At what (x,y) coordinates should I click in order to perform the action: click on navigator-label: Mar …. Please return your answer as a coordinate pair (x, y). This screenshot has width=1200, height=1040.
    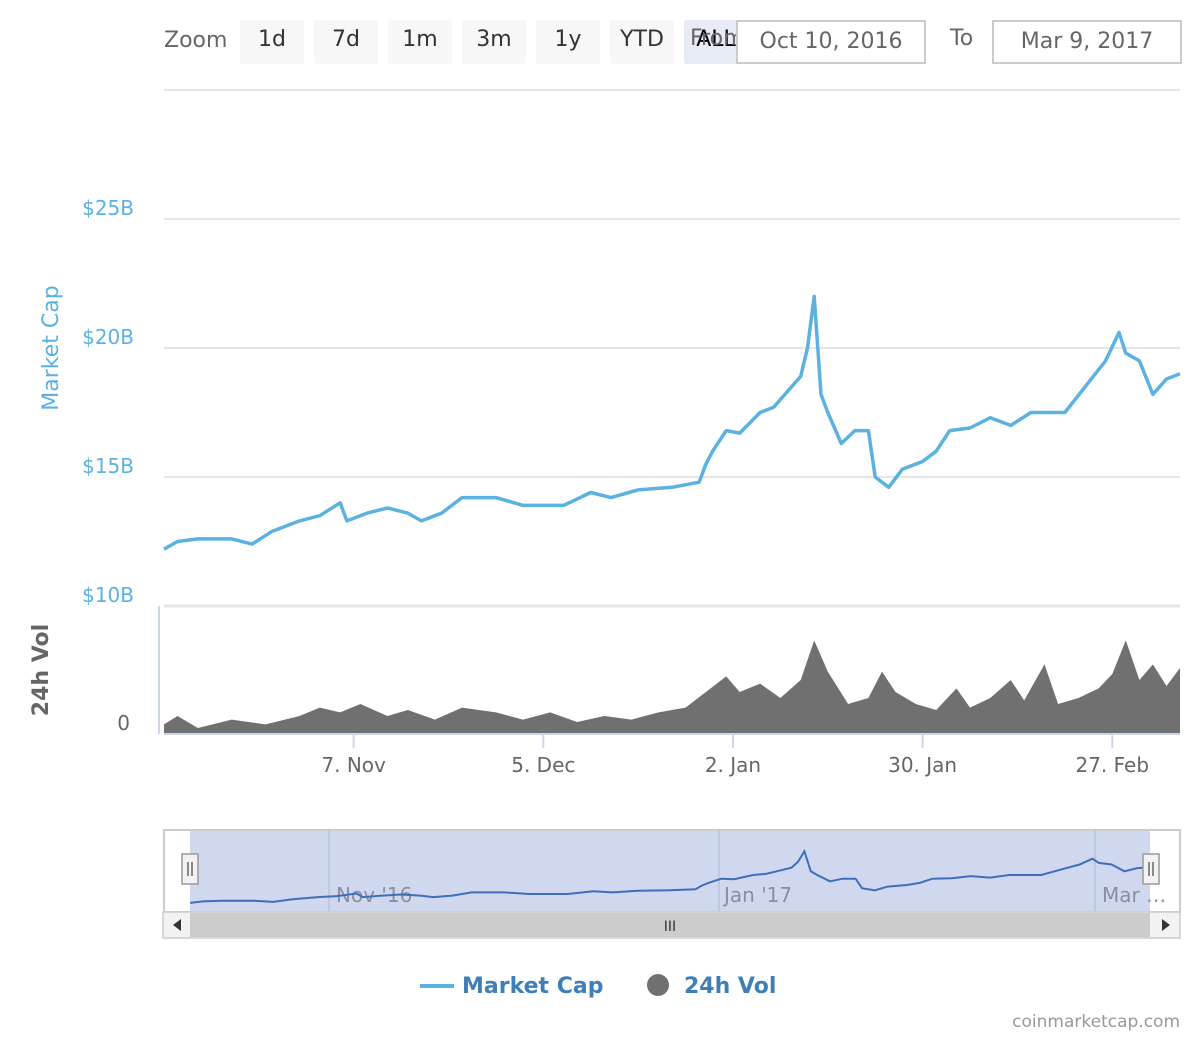
    Looking at the image, I should click on (1134, 895).